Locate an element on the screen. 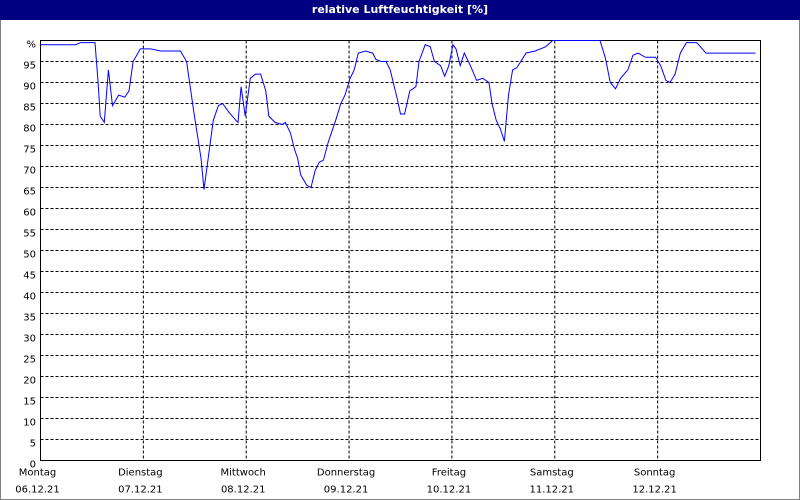 The height and width of the screenshot is (500, 800). y-tick-label: 5 is located at coordinates (33, 444).